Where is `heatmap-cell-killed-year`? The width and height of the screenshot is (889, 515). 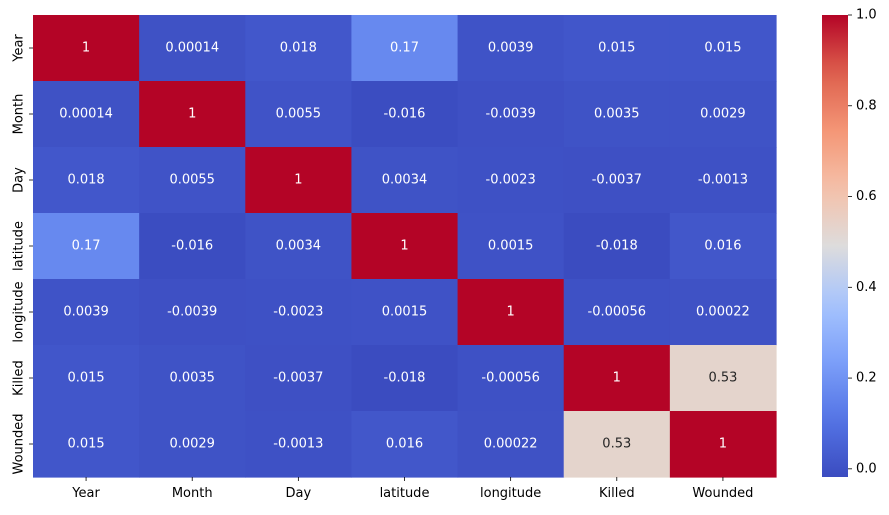
heatmap-cell-killed-year is located at coordinates (86, 378).